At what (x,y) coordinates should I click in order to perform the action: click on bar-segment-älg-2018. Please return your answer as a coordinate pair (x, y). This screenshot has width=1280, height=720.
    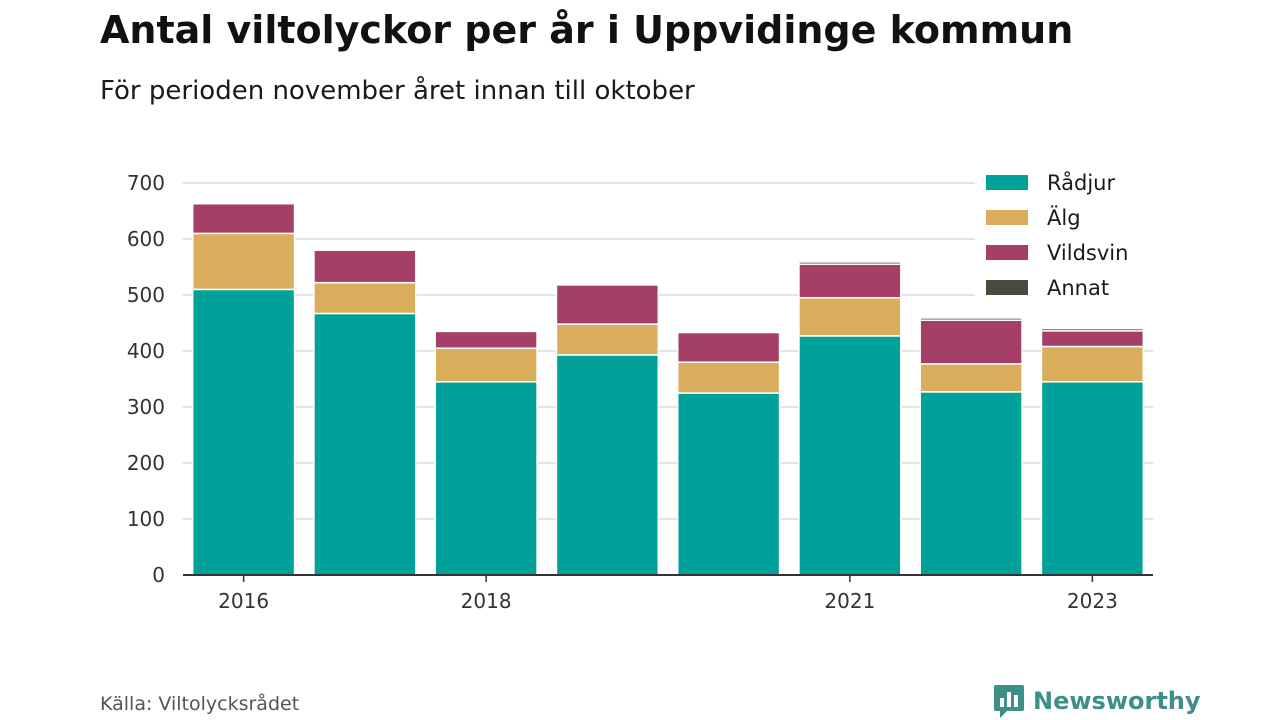
    Looking at the image, I should click on (486, 365).